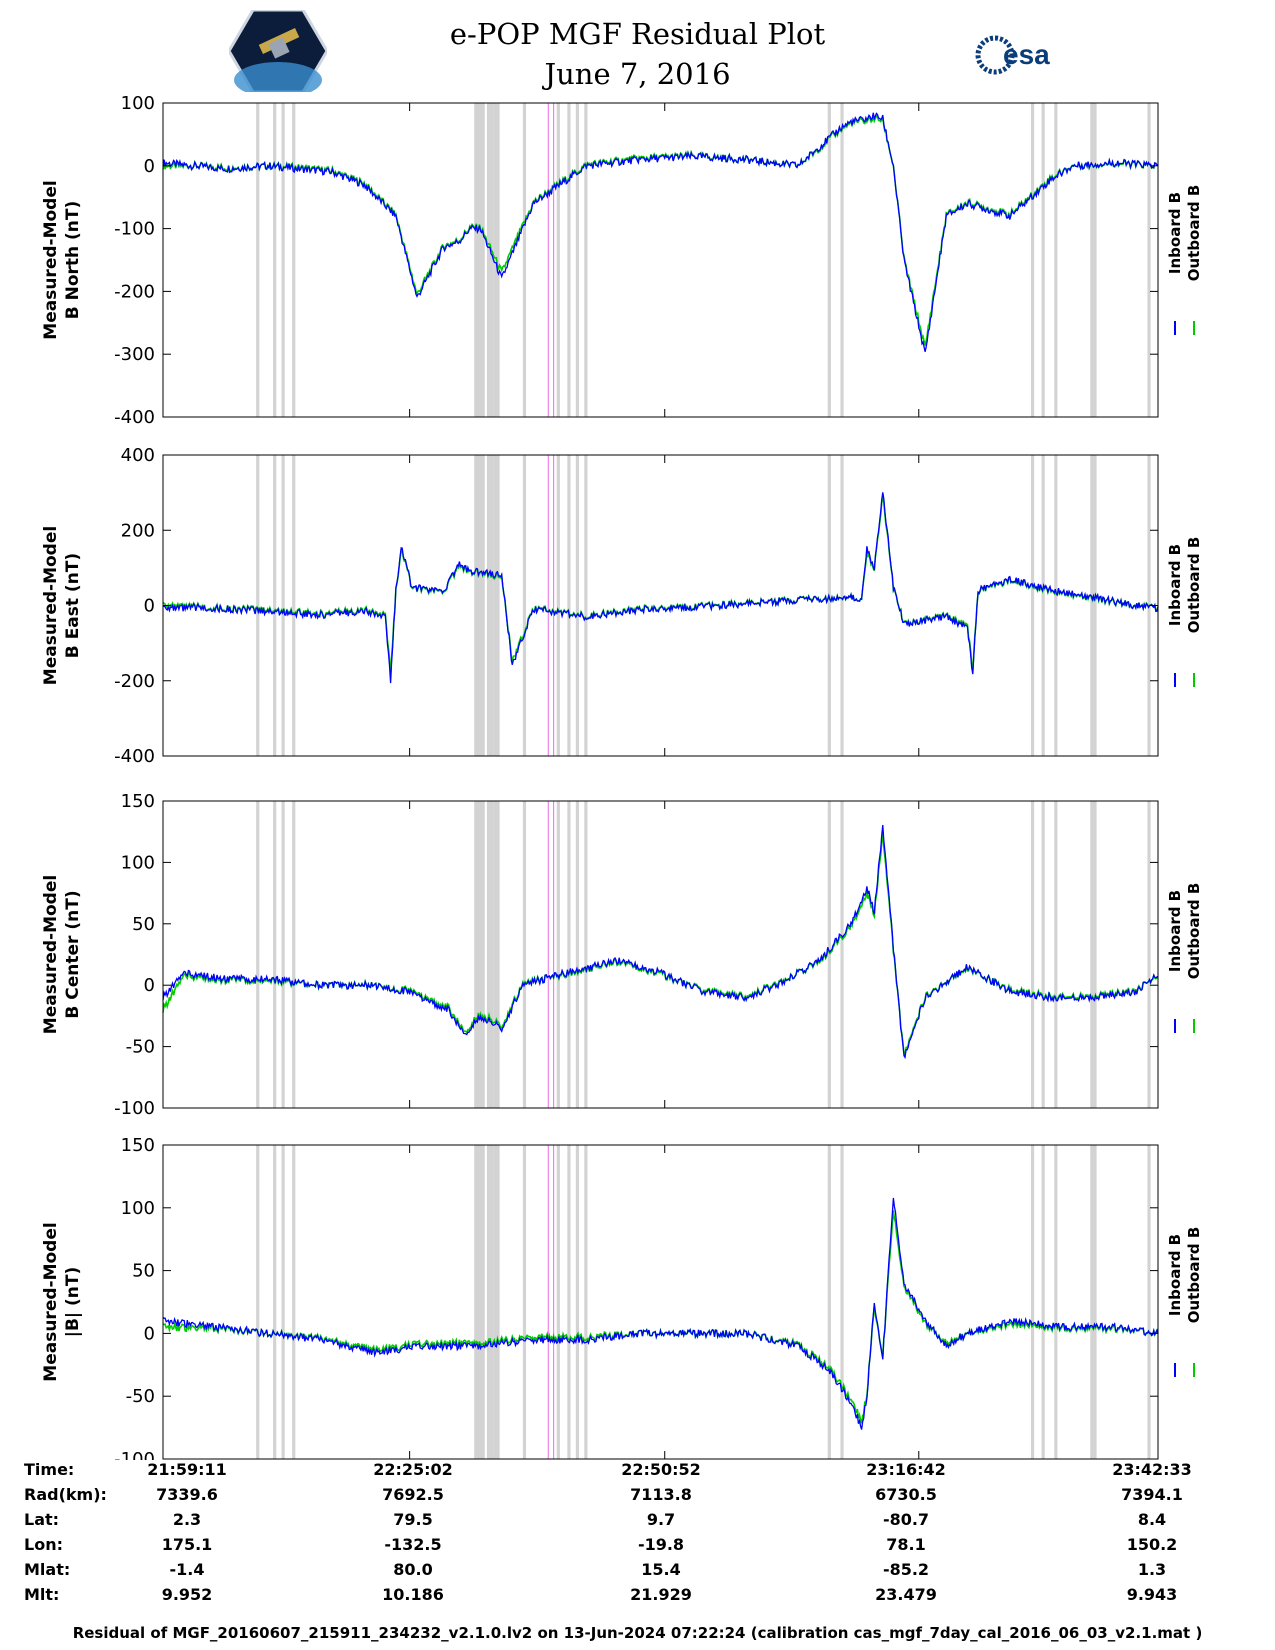  What do you see at coordinates (187, 1469) in the screenshot?
I see `info-value: 21:59:11` at bounding box center [187, 1469].